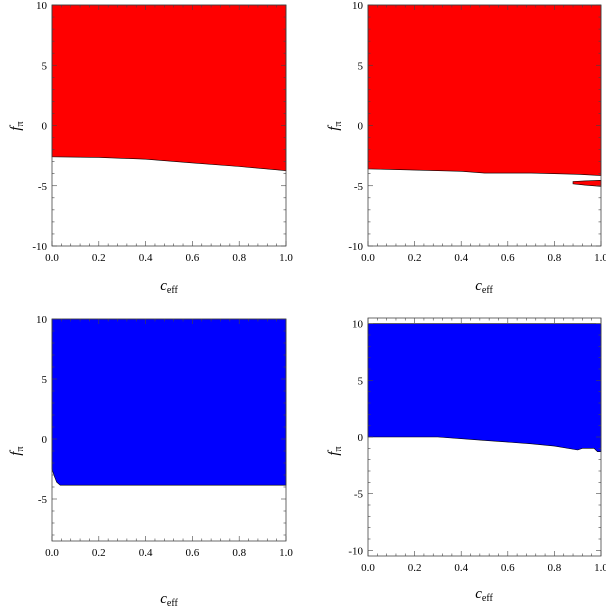 The image size is (606, 606). I want to click on plot-frame, so click(169, 430).